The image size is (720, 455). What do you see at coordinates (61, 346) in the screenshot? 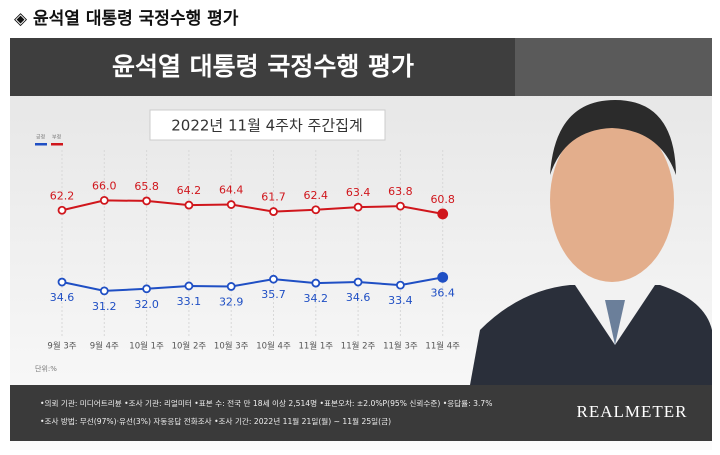
I see `x-tick-label: 9월 3주` at bounding box center [61, 346].